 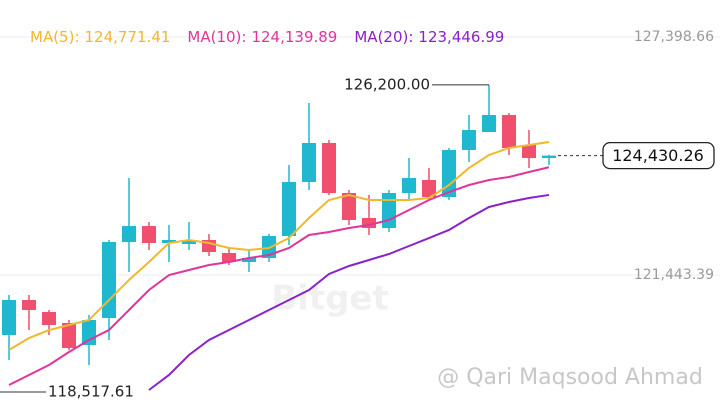 What do you see at coordinates (294, 37) in the screenshot?
I see `legend-value: 124,139.89` at bounding box center [294, 37].